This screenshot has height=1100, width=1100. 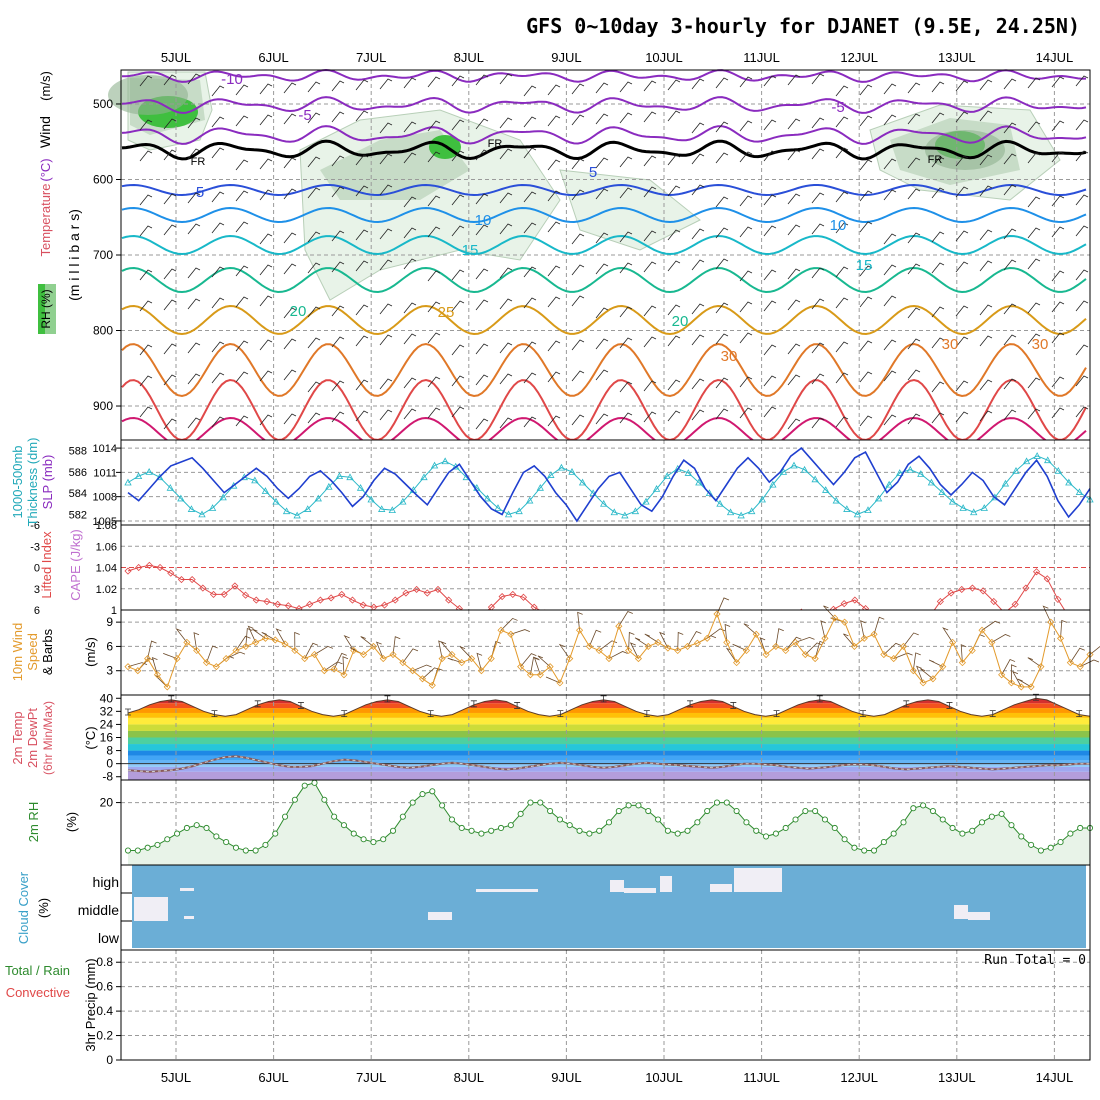 I want to click on isotherm, so click(x=604, y=320).